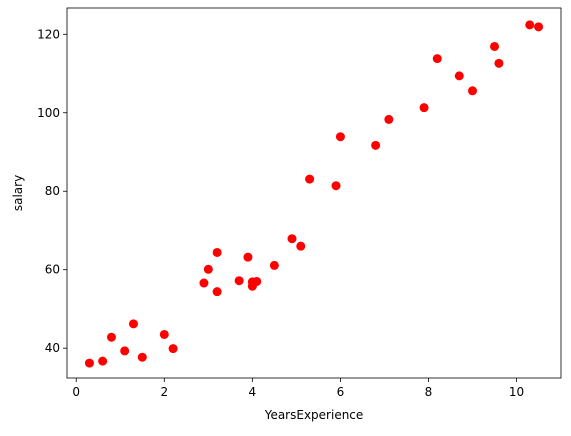 The width and height of the screenshot is (571, 436). What do you see at coordinates (314, 415) in the screenshot?
I see `x-axis-label: YearsExperience` at bounding box center [314, 415].